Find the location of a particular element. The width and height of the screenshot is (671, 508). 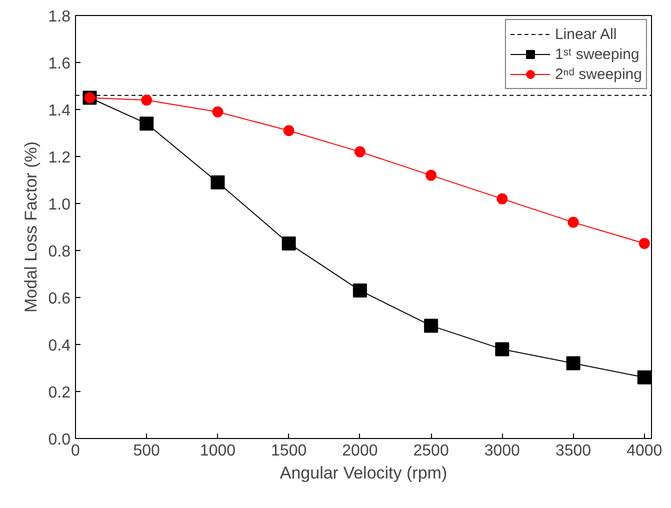

x-tick-label: 500 is located at coordinates (146, 451).